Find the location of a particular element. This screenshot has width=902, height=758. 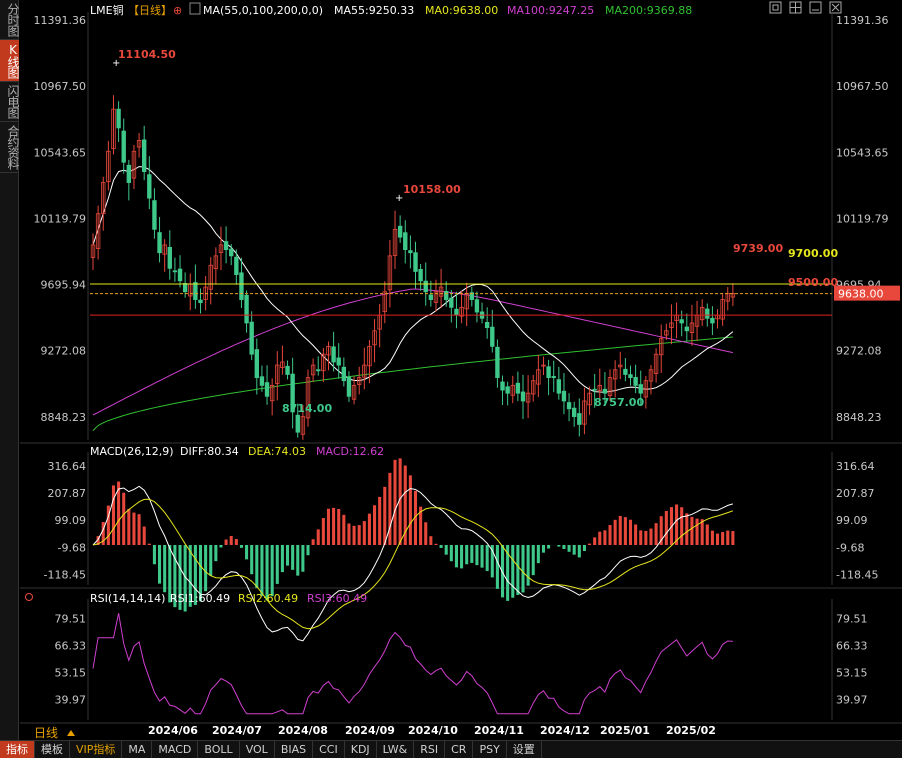

rsi-axis: 79.51 79.51 66.33 66.33 53.15 53.15 39.97 39.97 is located at coordinates (461, 659).